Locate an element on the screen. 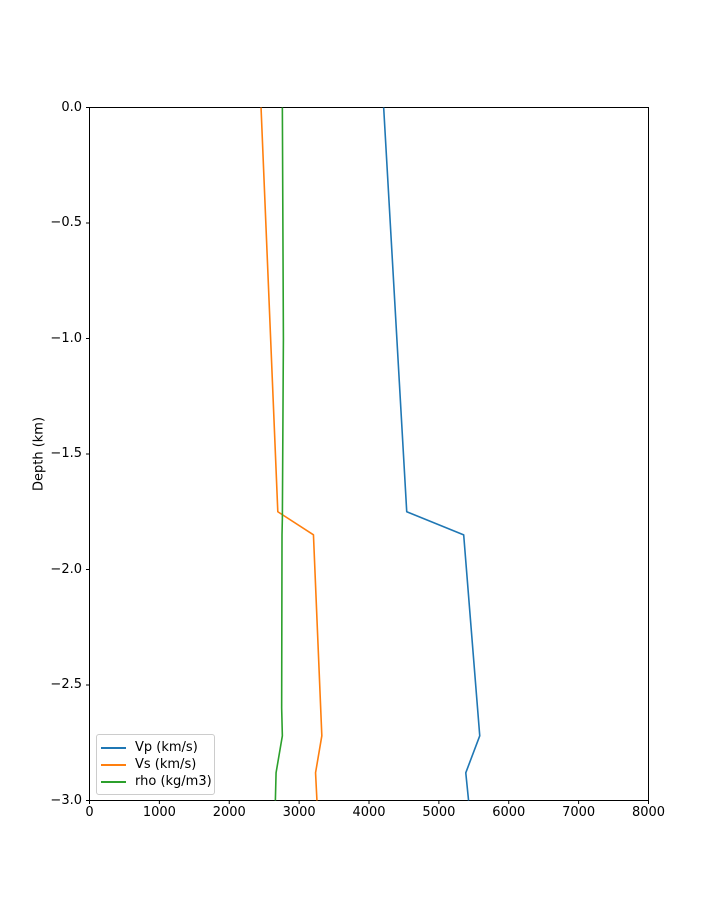  y-tick-label: −0.5 is located at coordinates (66, 222).